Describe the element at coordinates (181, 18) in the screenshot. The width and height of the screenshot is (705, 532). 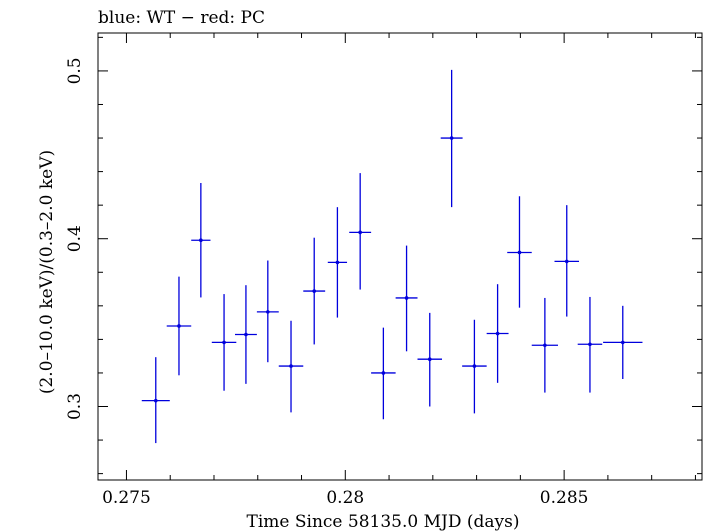
I see `chart-title: blue: WT − red: PC` at that location.